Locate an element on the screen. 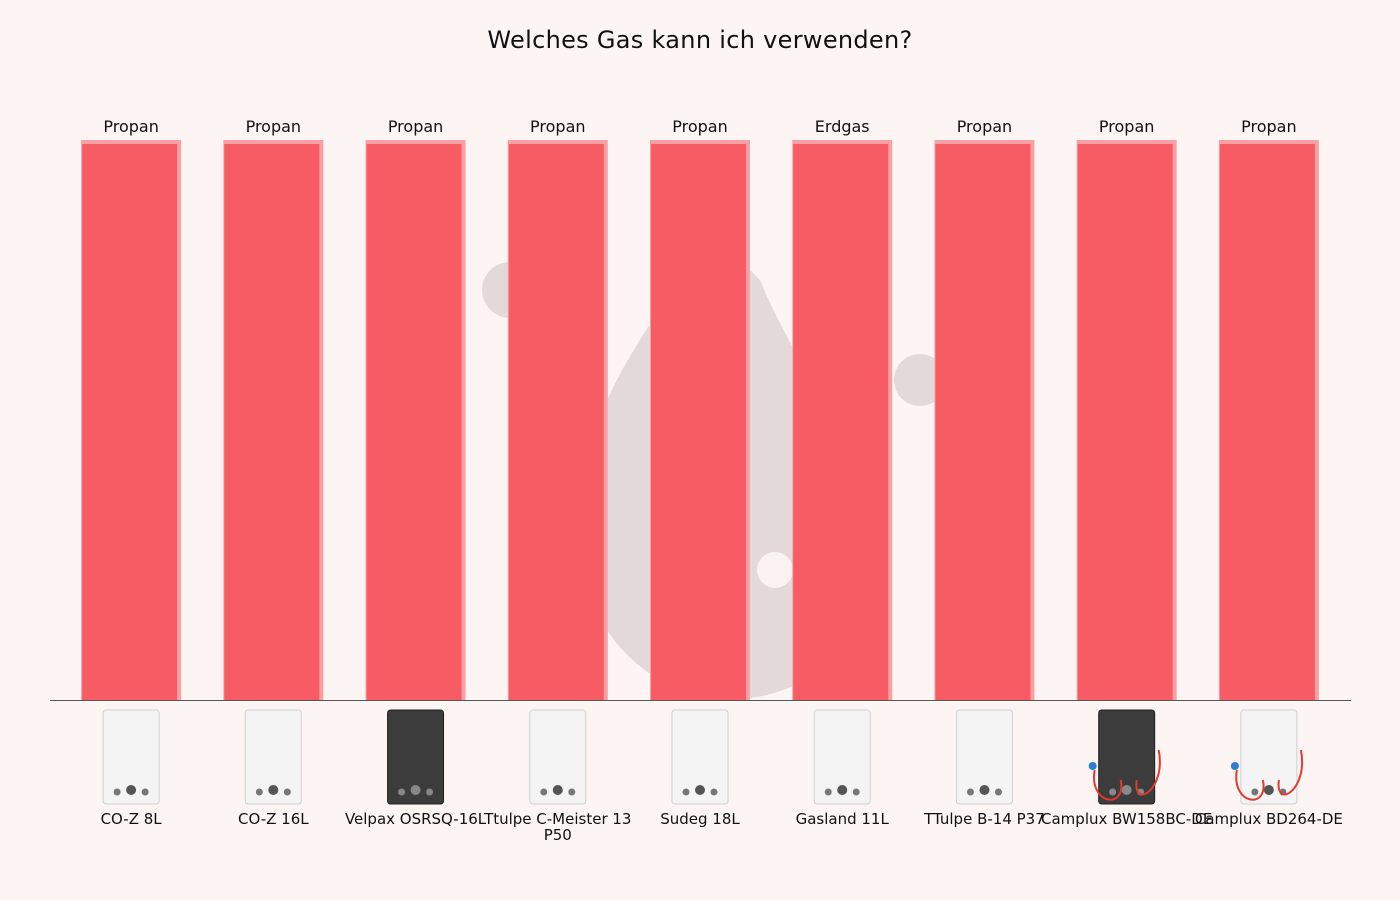 Image resolution: width=1400 pixels, height=900 pixels. product-icons-layer is located at coordinates (703, 757).